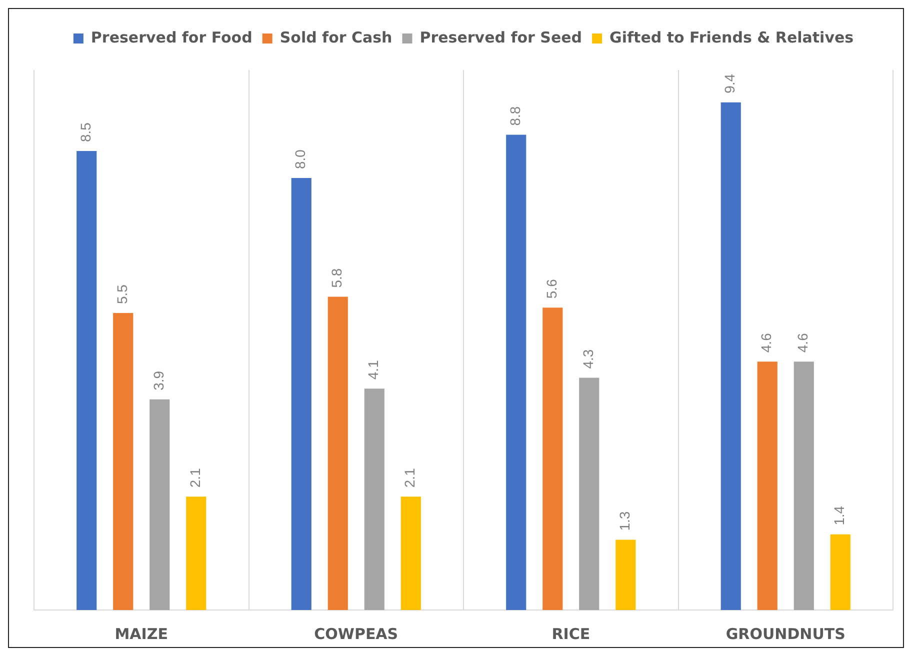 The image size is (906, 652). Describe the element at coordinates (588, 359) in the screenshot. I see `data-label: 4.3` at that location.